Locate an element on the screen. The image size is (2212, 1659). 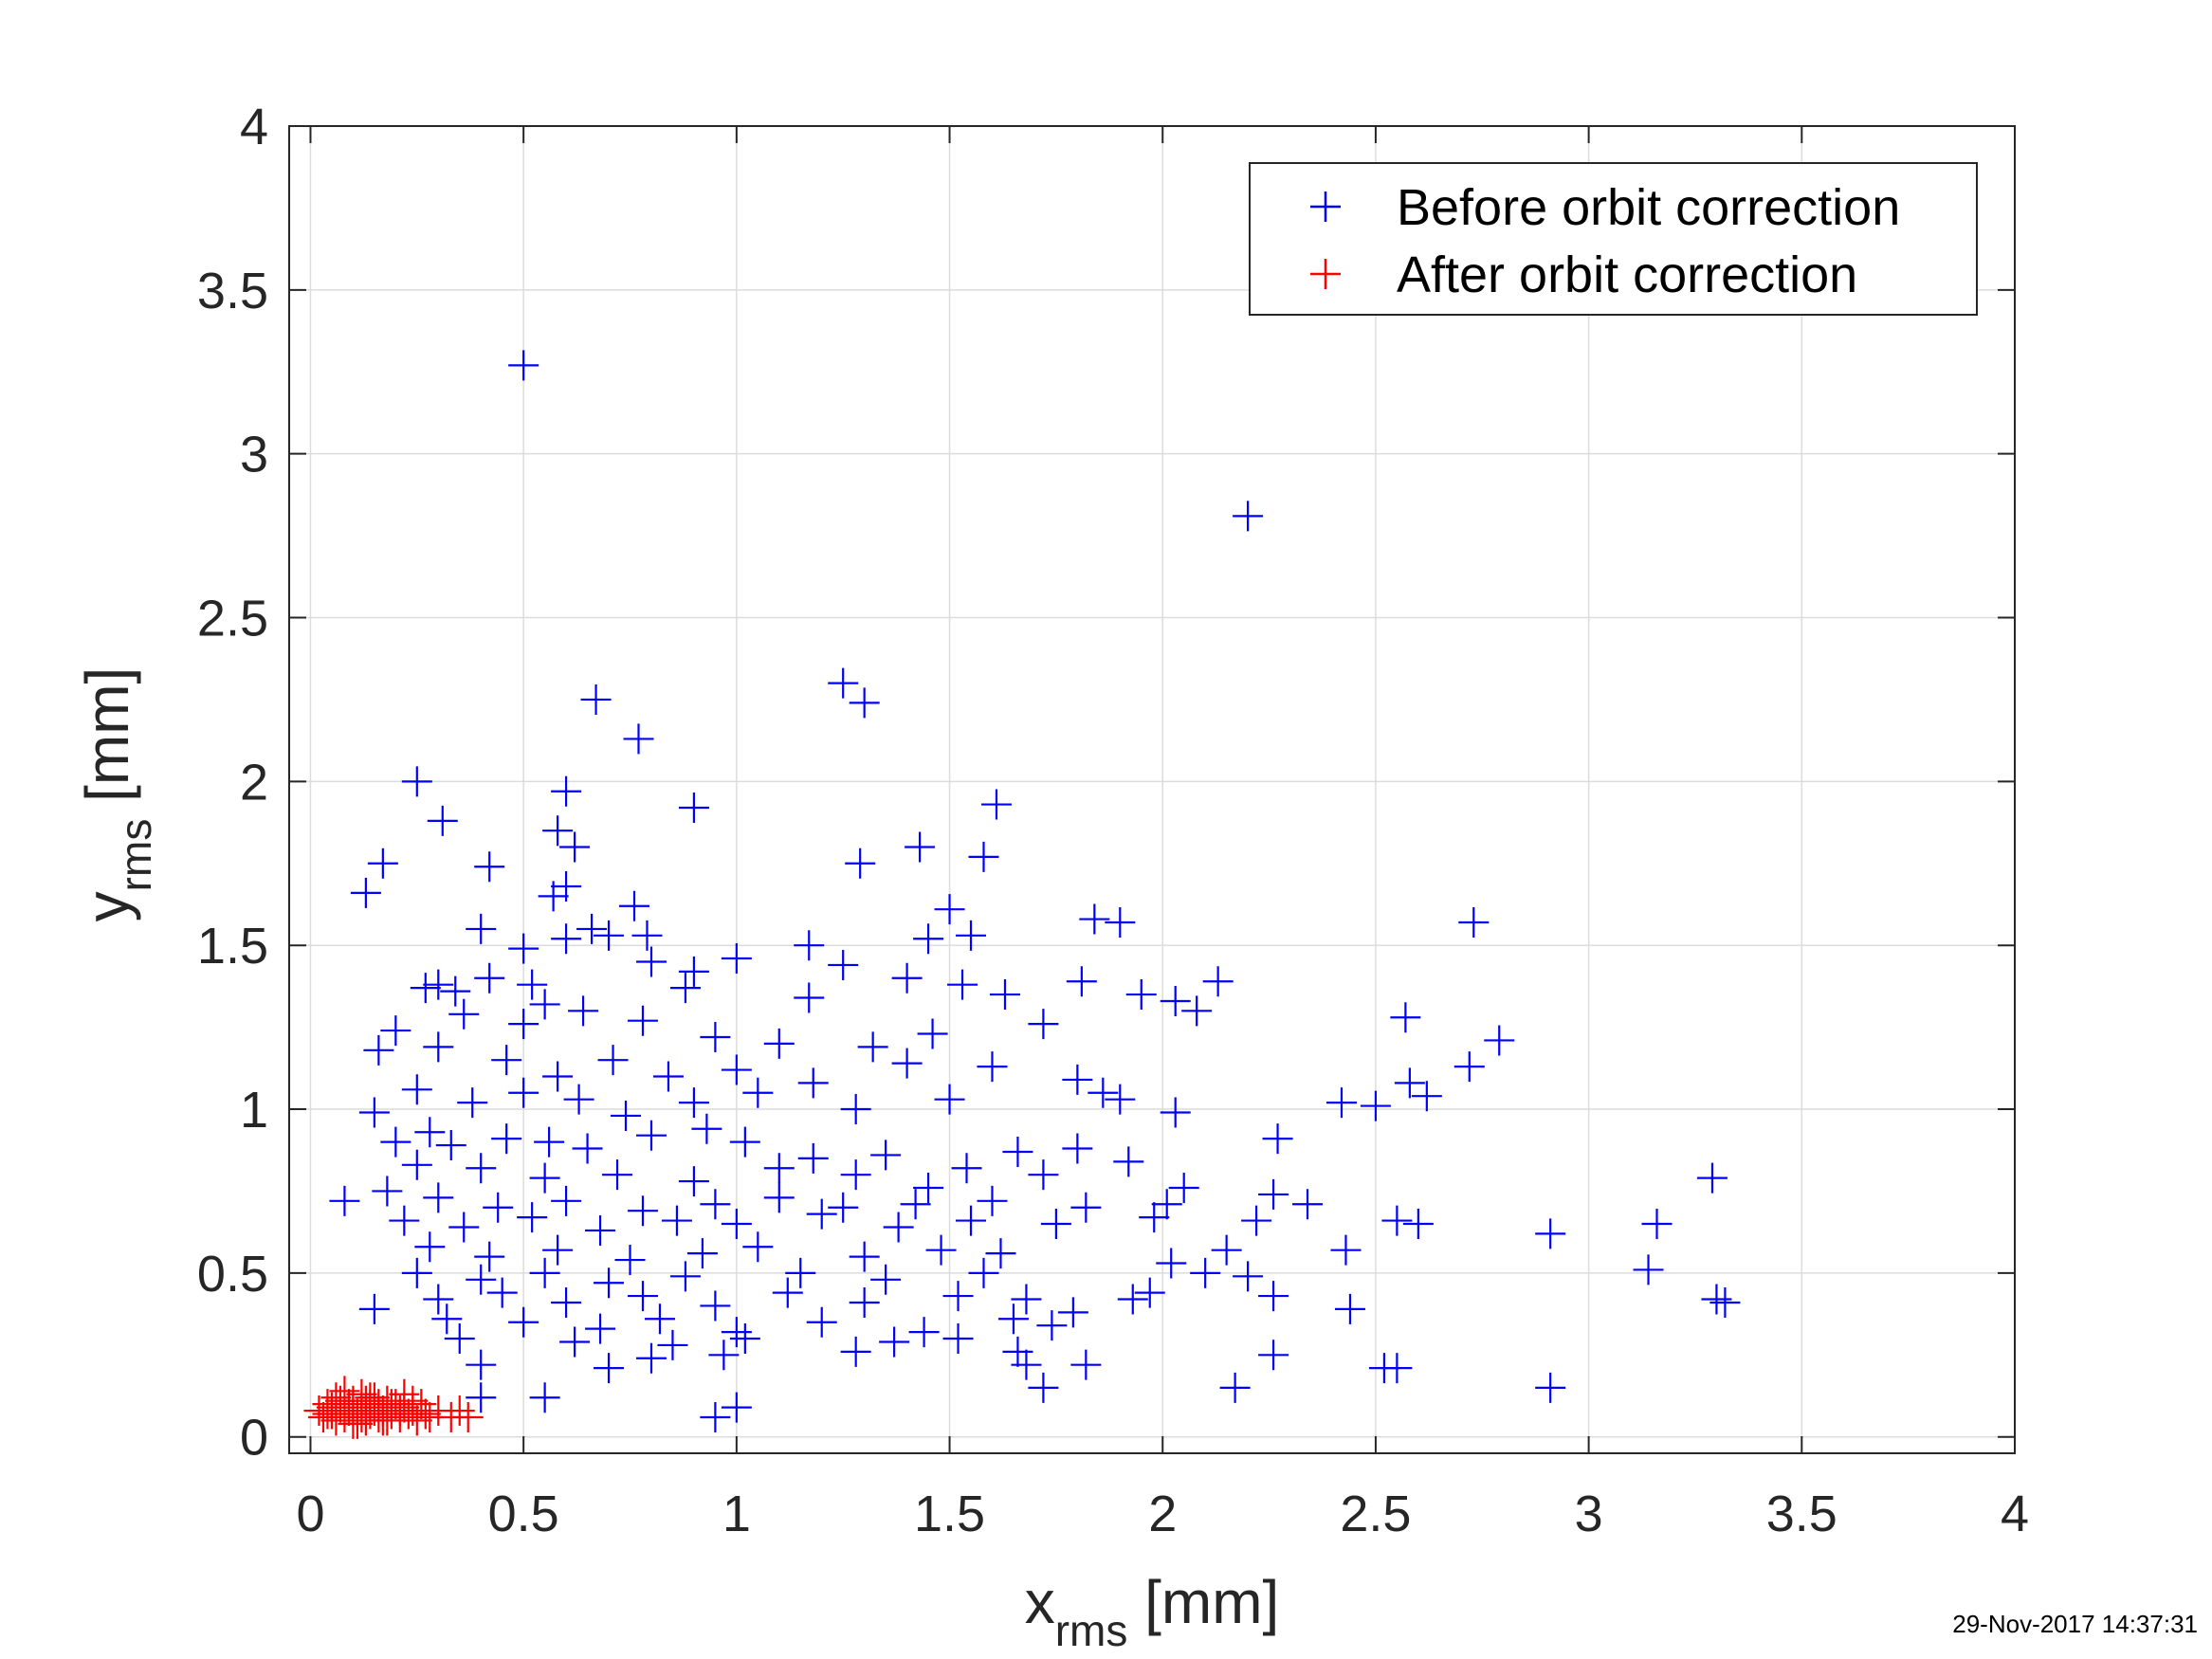
legend-box is located at coordinates (1613, 239).